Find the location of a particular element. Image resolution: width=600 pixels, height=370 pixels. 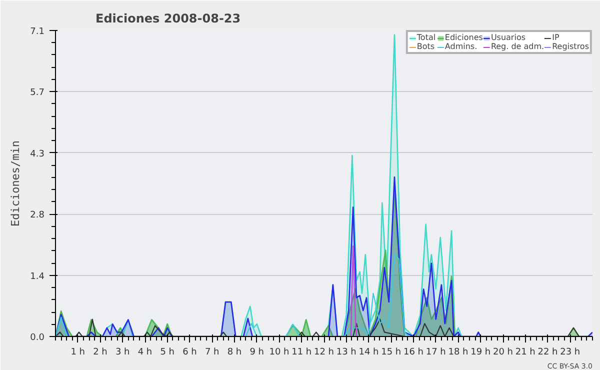

y-tick-label: 1.4 is located at coordinates (37, 277).